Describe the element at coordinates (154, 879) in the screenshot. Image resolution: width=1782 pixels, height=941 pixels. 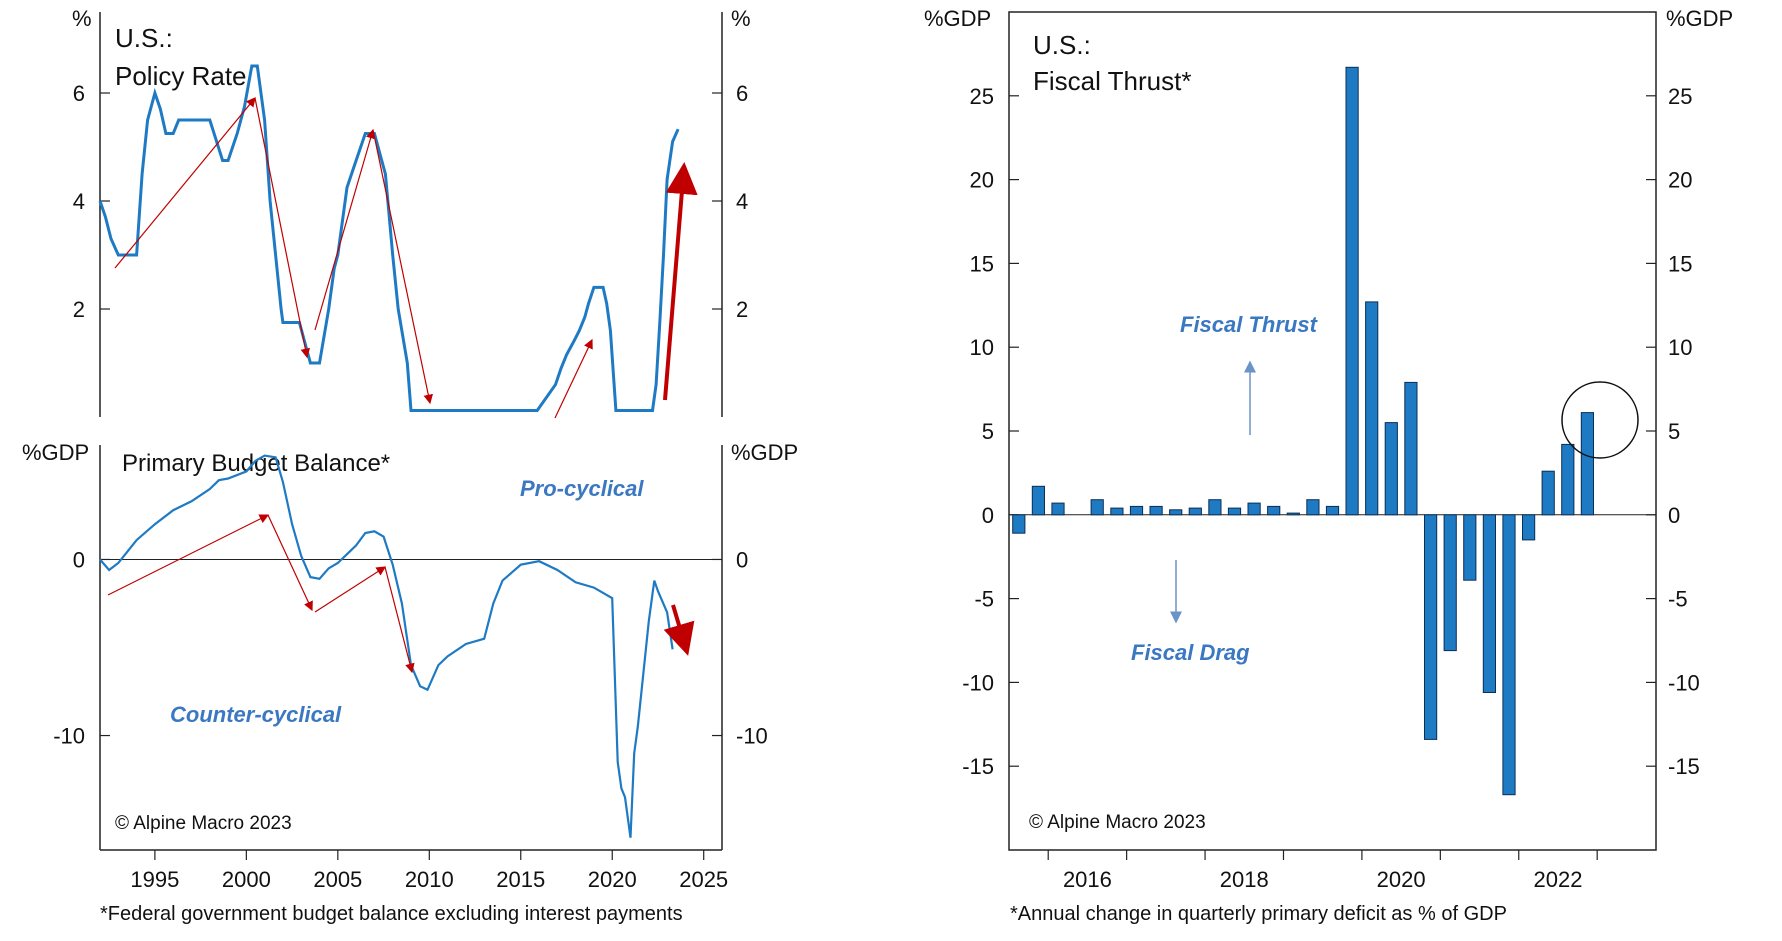
I see `left-xtick-label: 1995` at that location.